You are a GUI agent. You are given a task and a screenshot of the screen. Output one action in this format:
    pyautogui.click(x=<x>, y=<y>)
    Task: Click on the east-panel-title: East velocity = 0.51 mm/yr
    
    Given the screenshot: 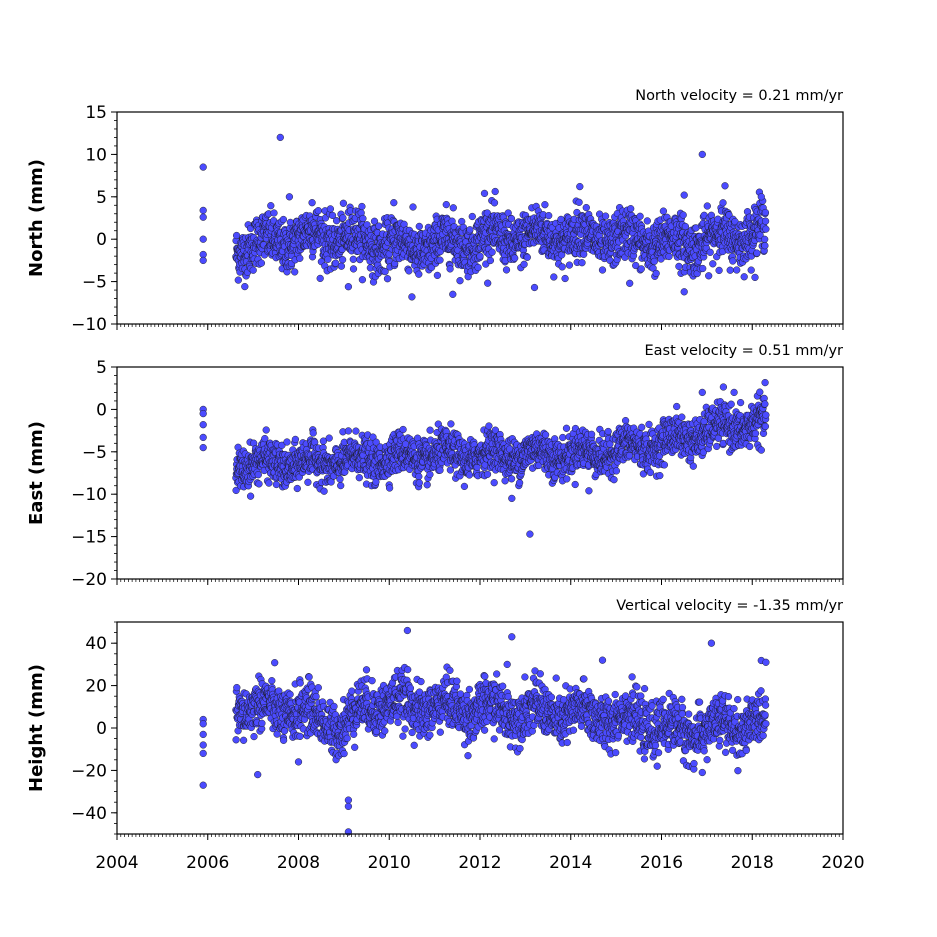 What is the action you would take?
    pyautogui.click(x=743, y=351)
    